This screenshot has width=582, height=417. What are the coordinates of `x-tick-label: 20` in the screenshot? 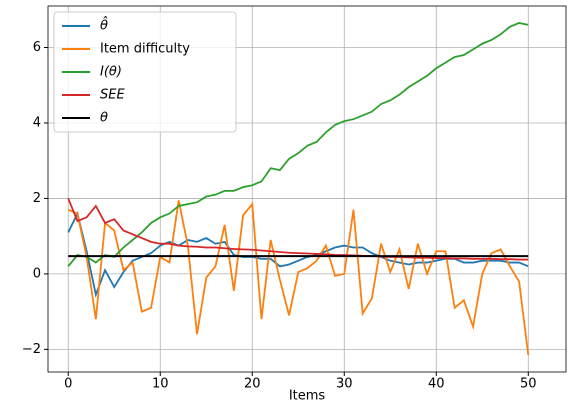 It's located at (252, 384).